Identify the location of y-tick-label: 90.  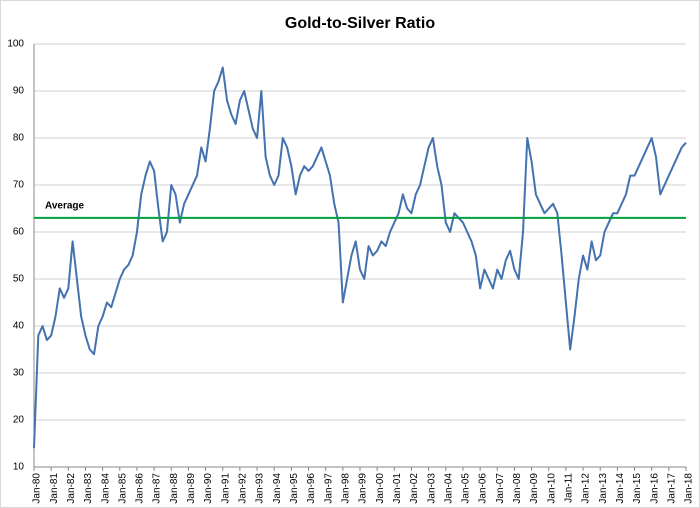
(19, 91).